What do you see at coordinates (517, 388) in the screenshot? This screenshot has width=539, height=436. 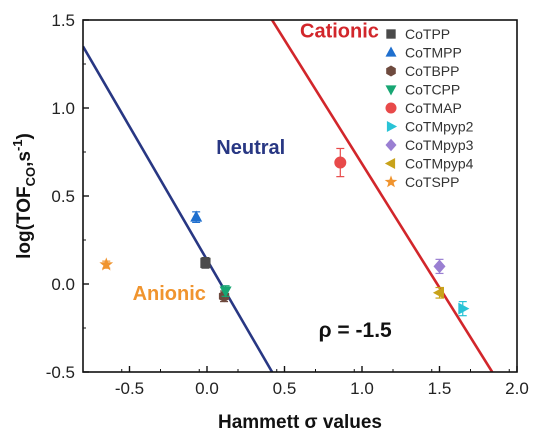 I see `x-tick-label: 2.0` at bounding box center [517, 388].